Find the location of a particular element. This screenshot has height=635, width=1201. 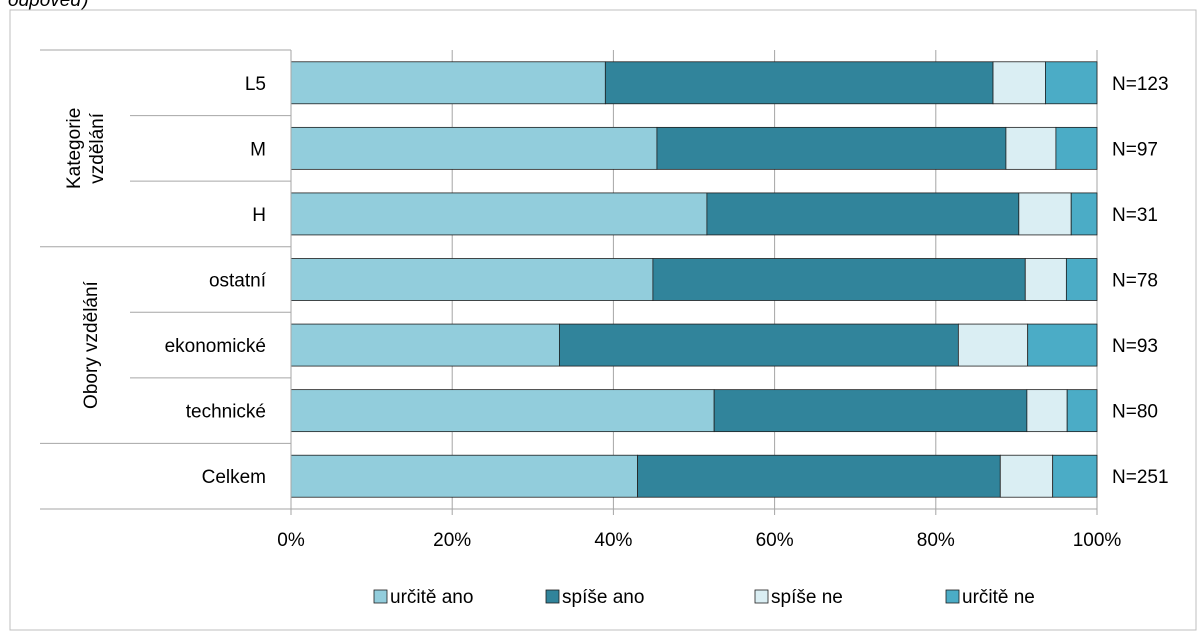

n-label: N=97 is located at coordinates (1135, 149).